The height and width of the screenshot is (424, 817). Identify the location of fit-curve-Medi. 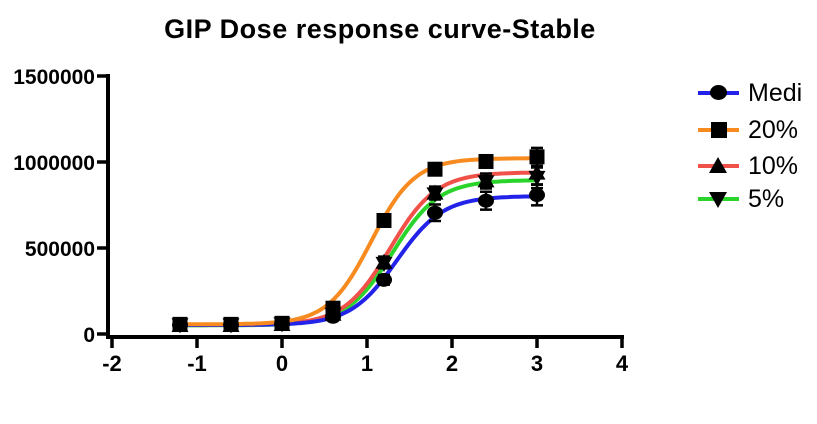
(355, 260).